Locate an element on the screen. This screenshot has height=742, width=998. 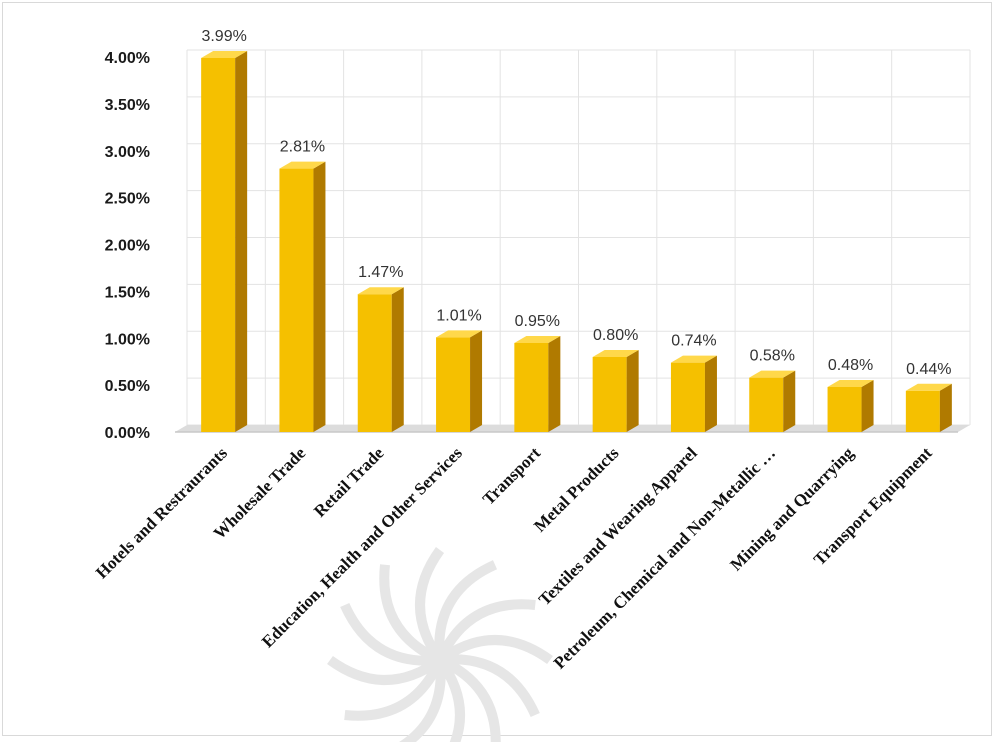
data-label: 0.48% is located at coordinates (850, 365).